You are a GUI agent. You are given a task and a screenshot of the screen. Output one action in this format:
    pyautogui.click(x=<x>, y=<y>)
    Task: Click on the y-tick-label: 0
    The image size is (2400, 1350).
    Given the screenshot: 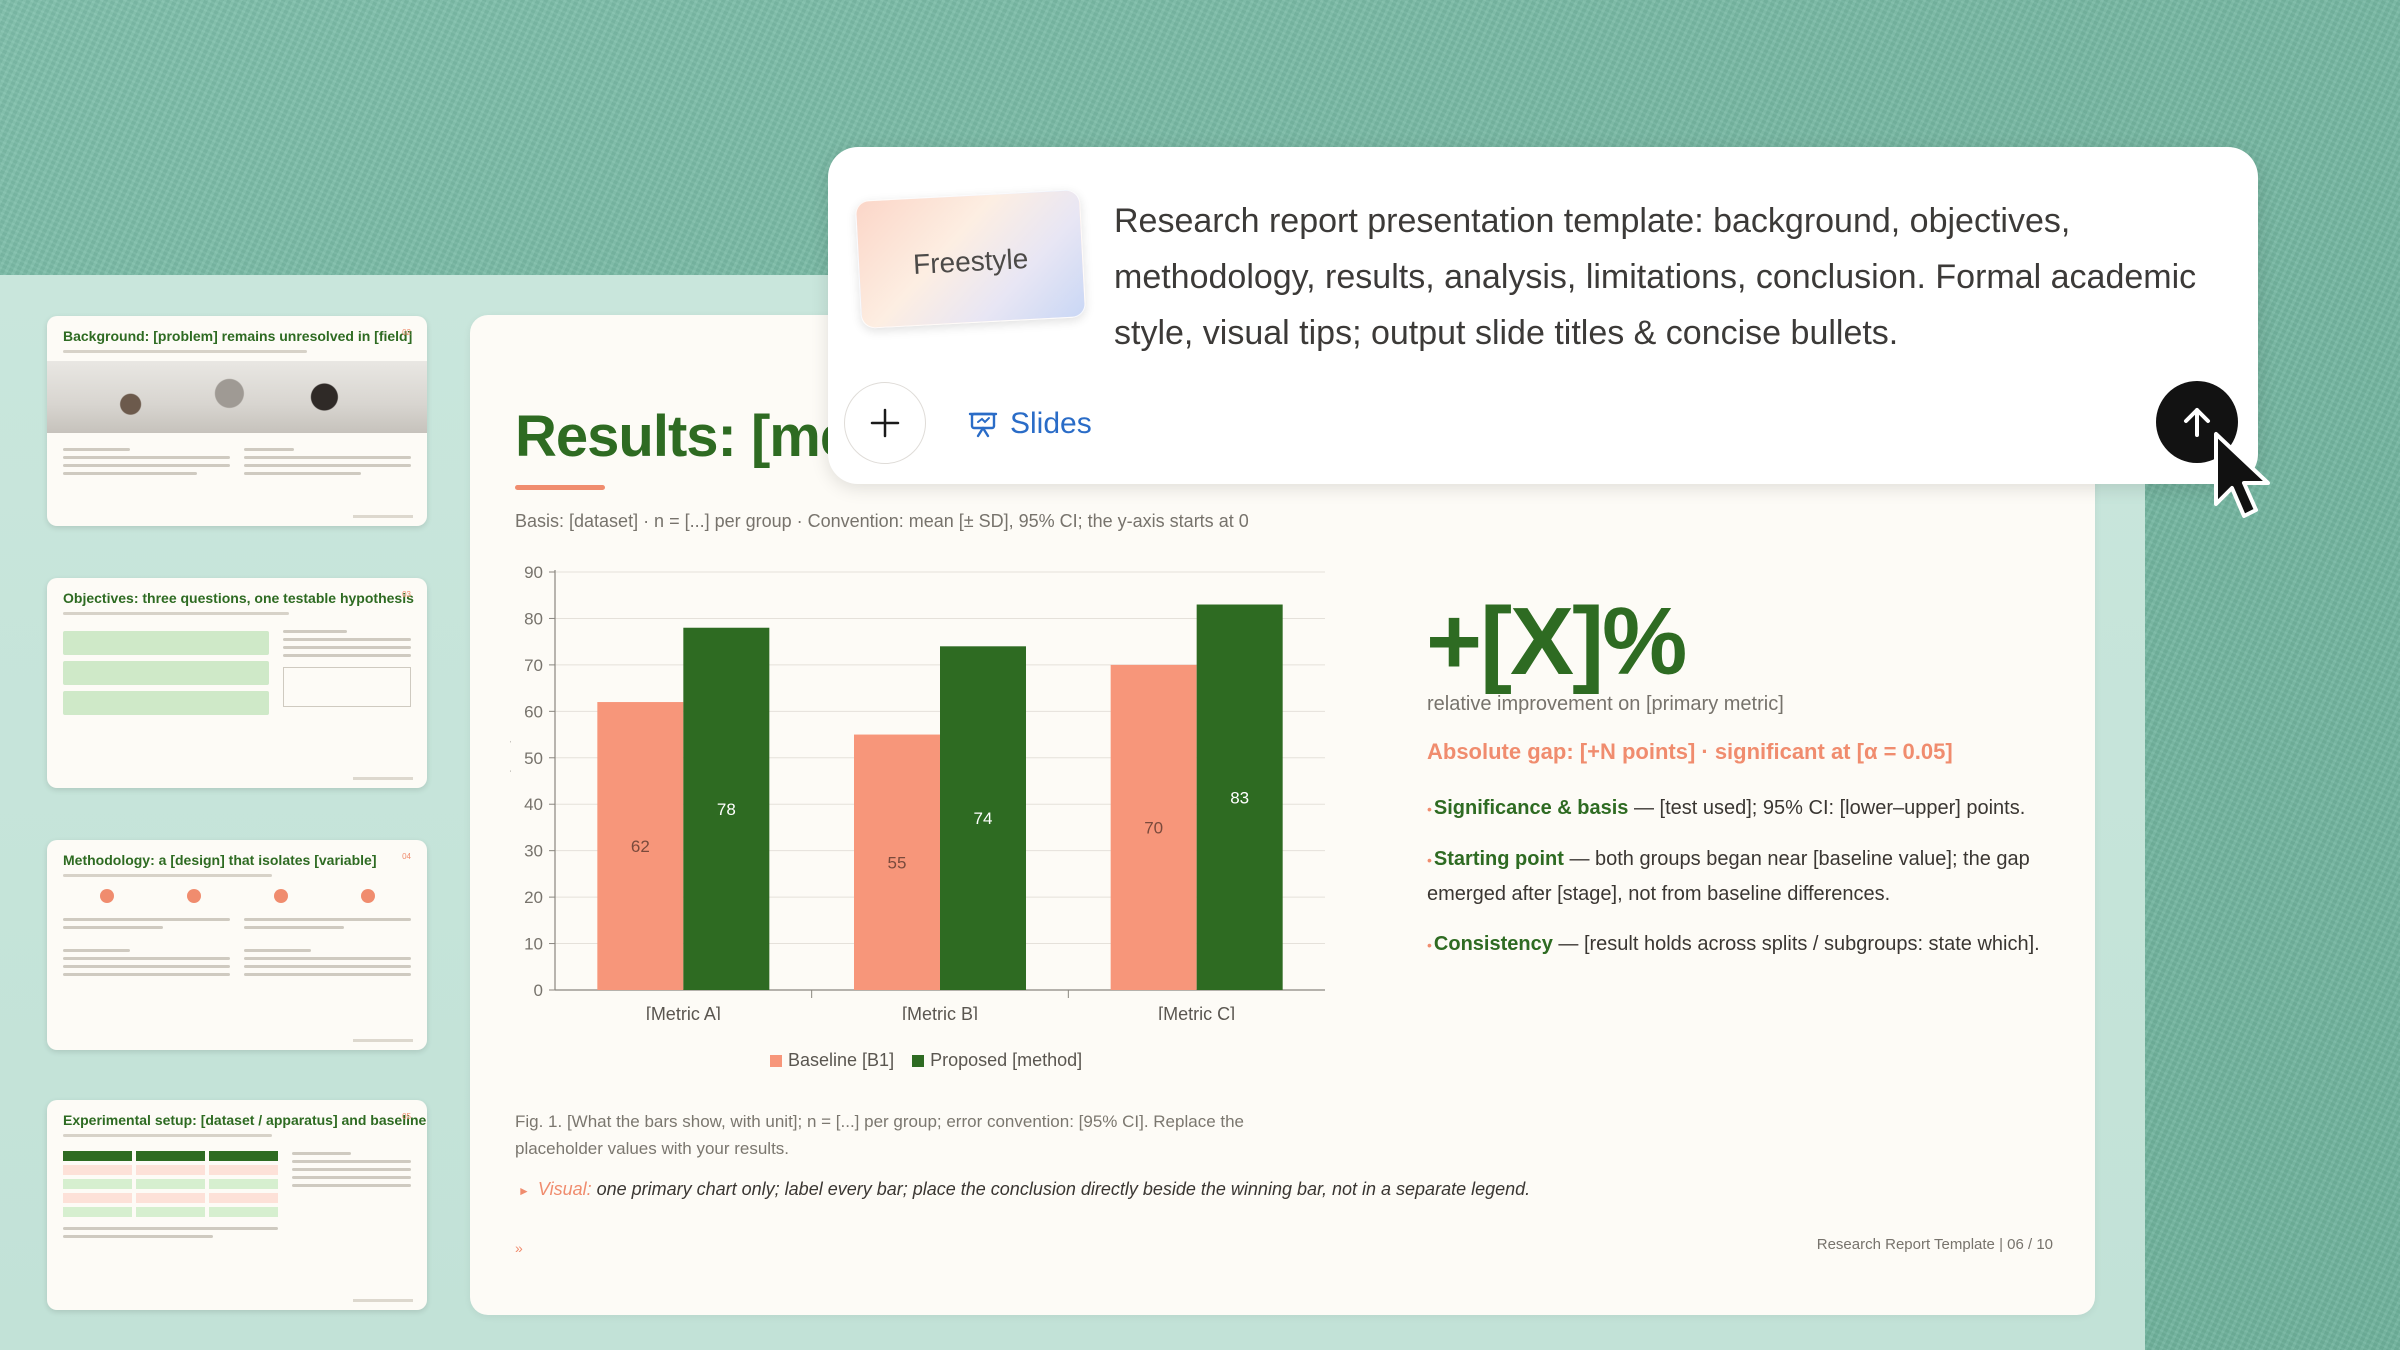 What is the action you would take?
    pyautogui.click(x=538, y=990)
    